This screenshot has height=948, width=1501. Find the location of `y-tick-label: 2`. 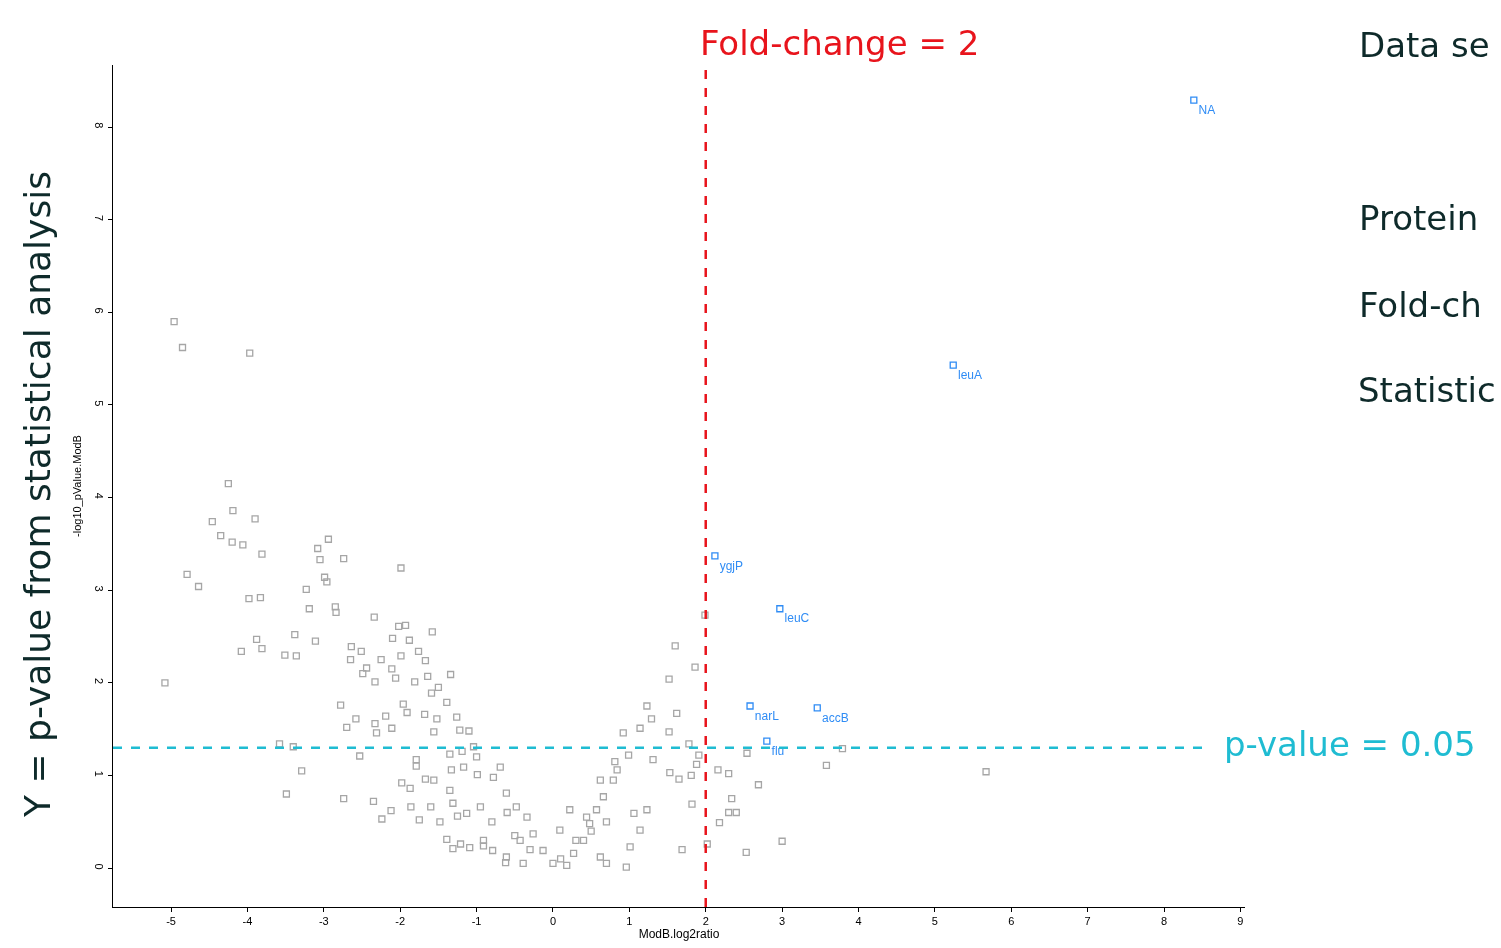

y-tick-label: 2 is located at coordinates (98, 681).